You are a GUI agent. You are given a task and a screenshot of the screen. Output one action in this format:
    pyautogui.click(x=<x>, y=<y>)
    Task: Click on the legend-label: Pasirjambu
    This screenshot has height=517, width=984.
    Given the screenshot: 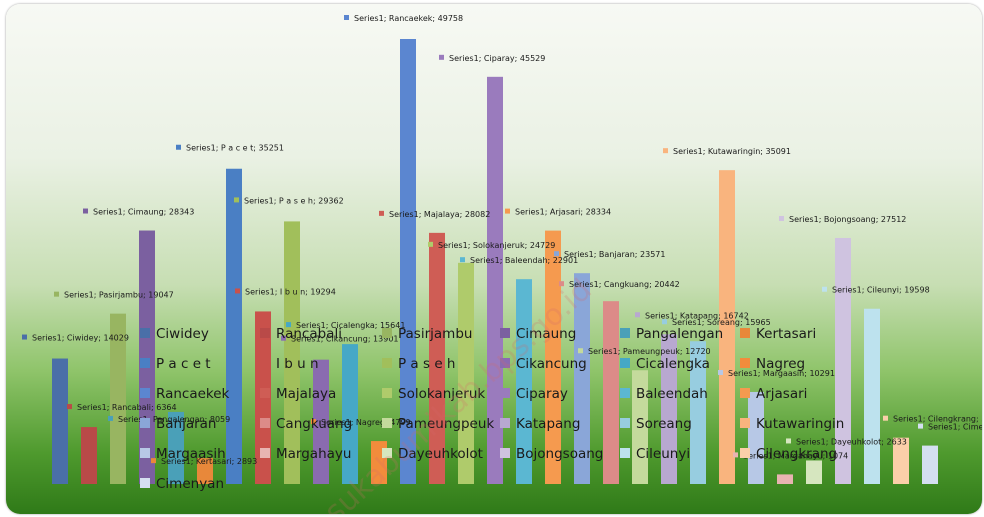 What is the action you would take?
    pyautogui.click(x=435, y=334)
    